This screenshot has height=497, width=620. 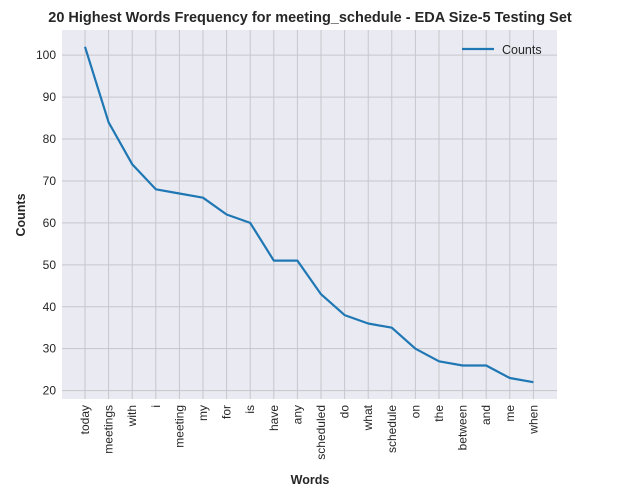 I want to click on x-axis-label: Words, so click(x=310, y=480).